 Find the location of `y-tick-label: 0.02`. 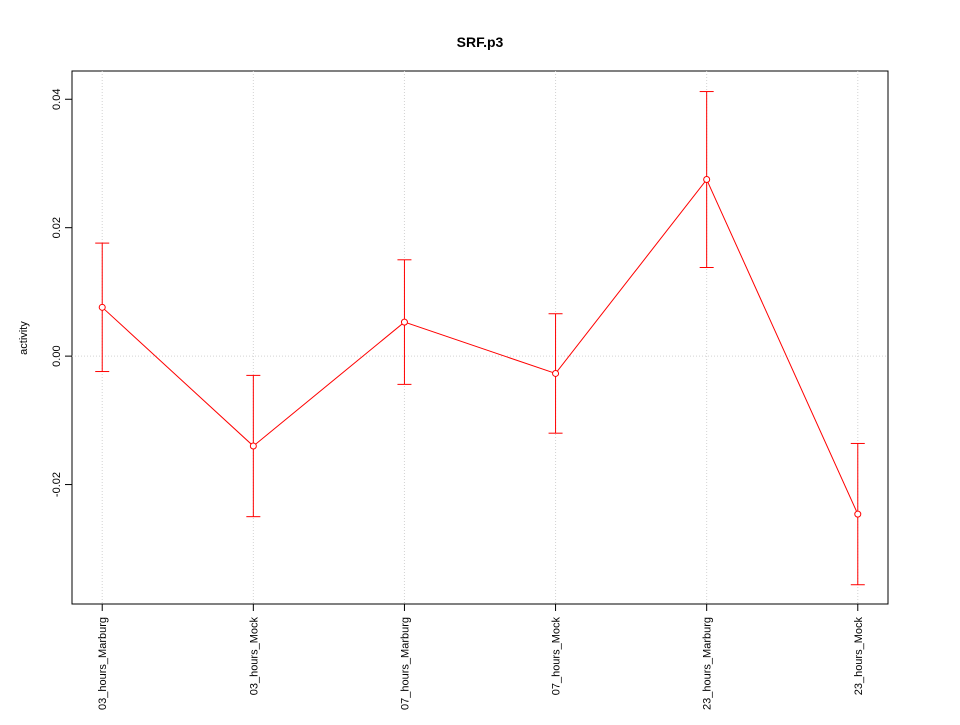

y-tick-label: 0.02 is located at coordinates (57, 227).